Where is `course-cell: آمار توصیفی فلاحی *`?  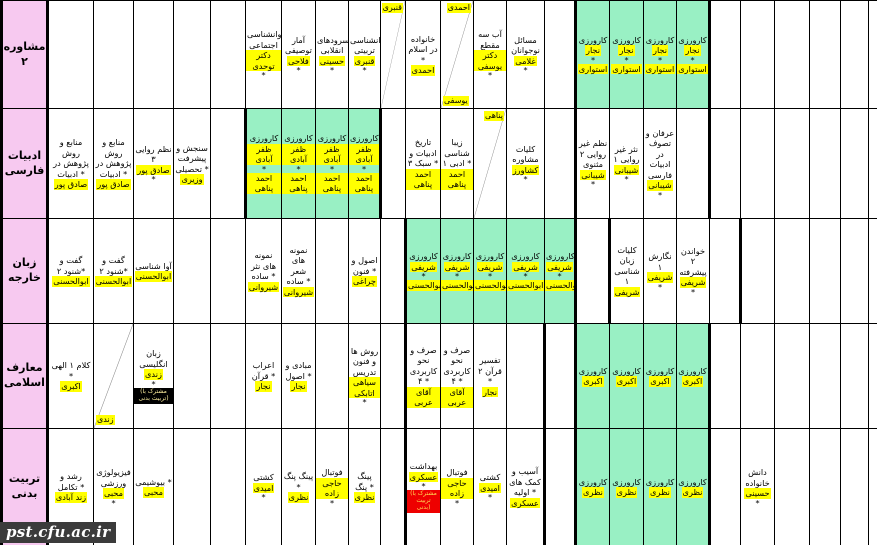
course-cell: آمار توصیفی فلاحی * is located at coordinates (298, 54).